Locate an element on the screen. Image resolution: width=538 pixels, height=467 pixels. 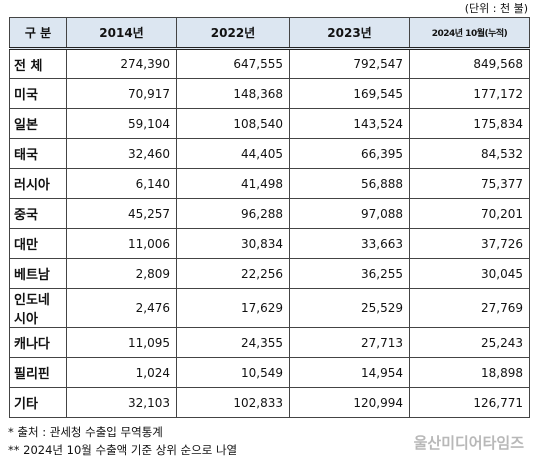
value-cell: 56,888 is located at coordinates (349, 183).